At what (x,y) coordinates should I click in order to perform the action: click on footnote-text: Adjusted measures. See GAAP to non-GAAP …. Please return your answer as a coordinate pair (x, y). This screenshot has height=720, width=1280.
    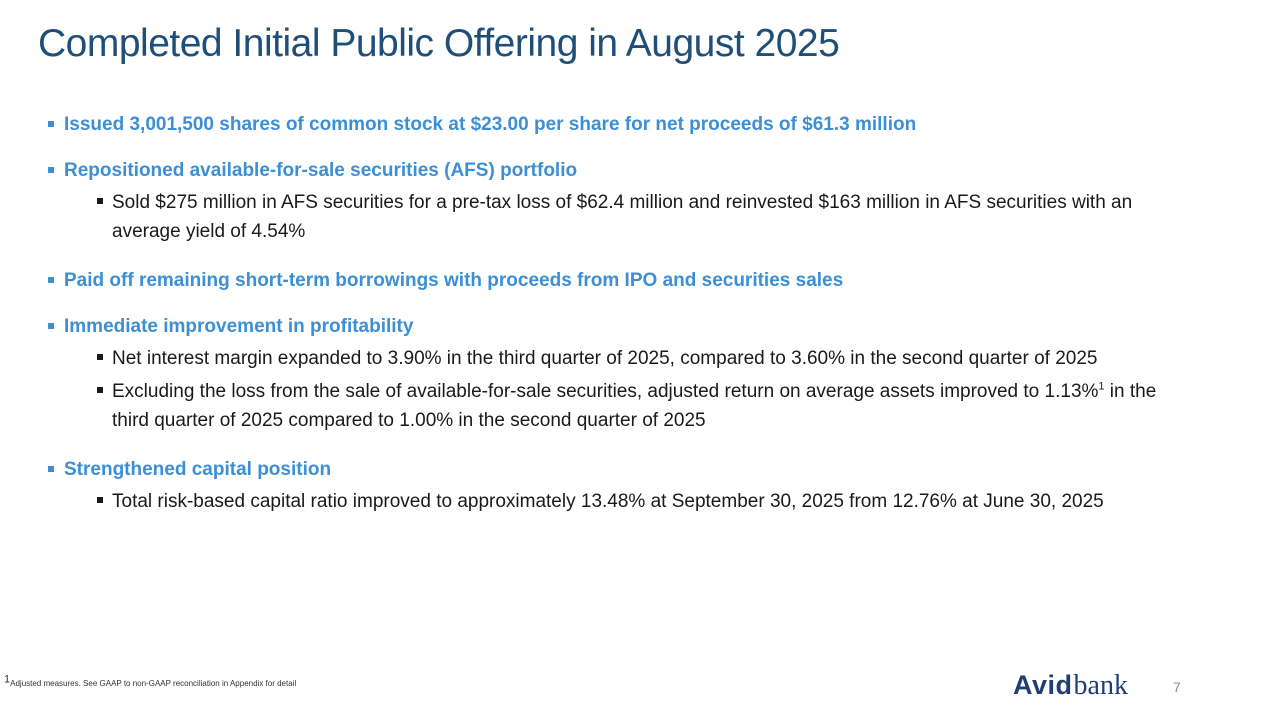
    Looking at the image, I should click on (153, 683).